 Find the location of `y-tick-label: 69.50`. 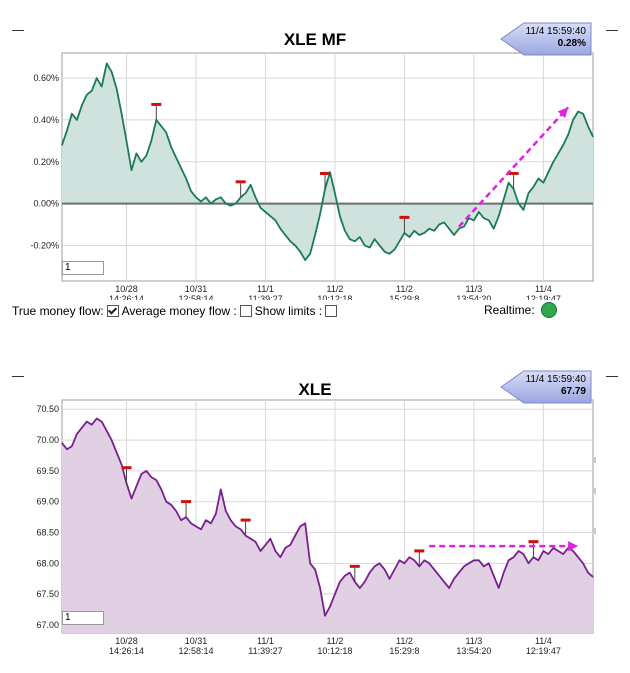

y-tick-label: 69.50 is located at coordinates (47, 471).